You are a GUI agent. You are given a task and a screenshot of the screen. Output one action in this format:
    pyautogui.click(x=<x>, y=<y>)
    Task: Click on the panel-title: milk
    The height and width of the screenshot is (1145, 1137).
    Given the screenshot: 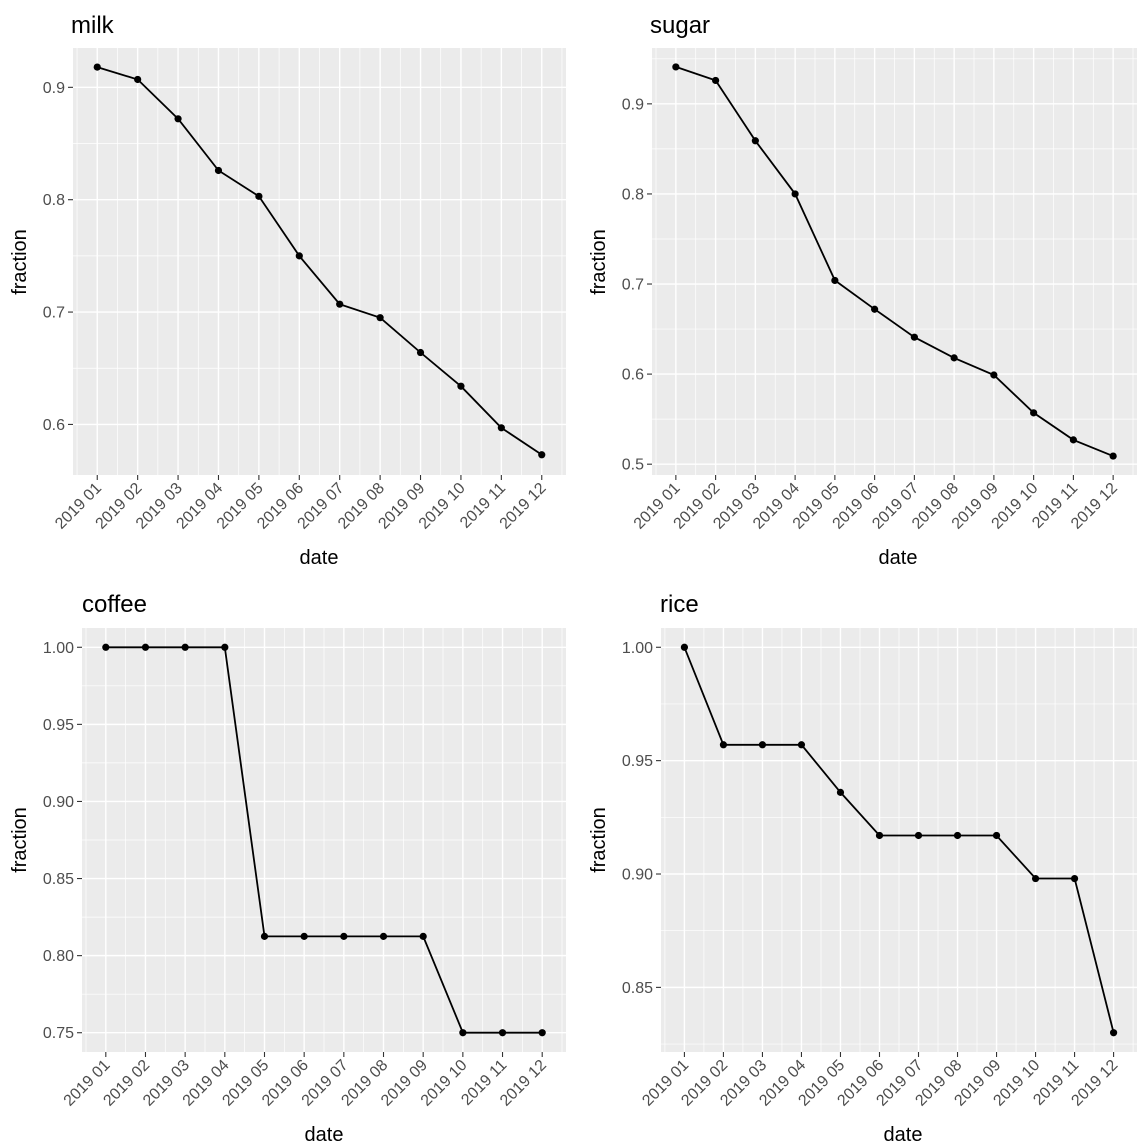 What is the action you would take?
    pyautogui.click(x=93, y=25)
    